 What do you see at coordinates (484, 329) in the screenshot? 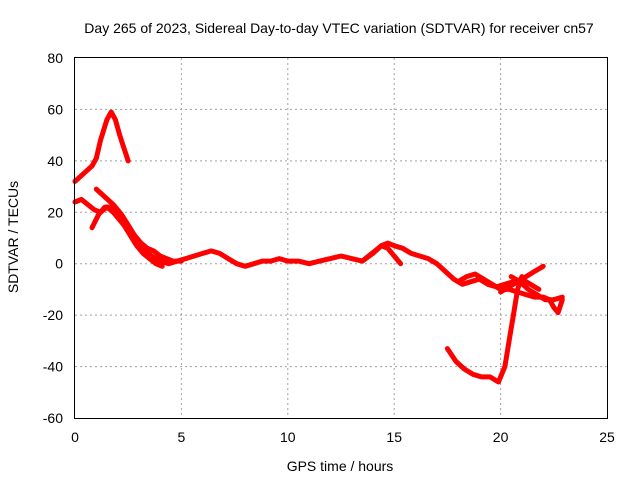
I see `series-line-arc-i` at bounding box center [484, 329].